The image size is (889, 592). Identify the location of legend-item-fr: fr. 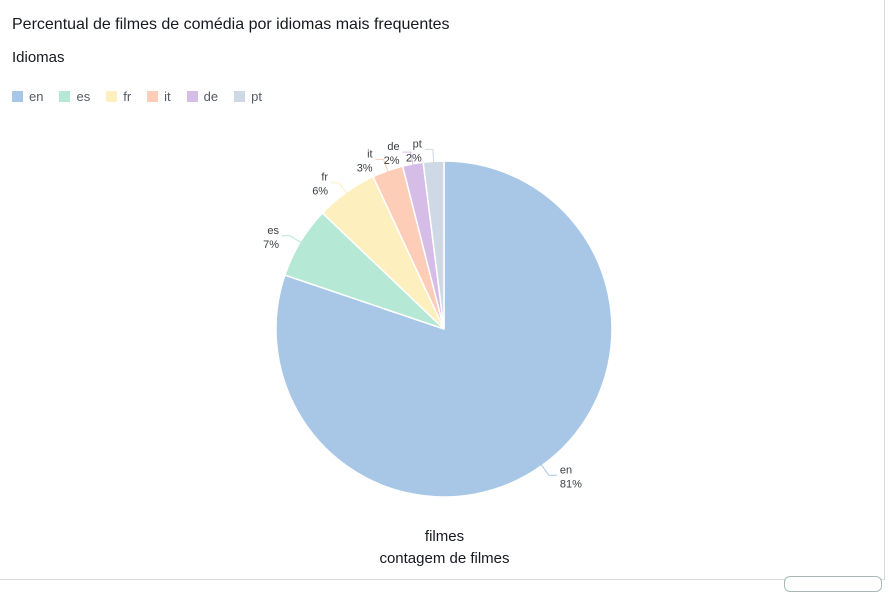
(118, 96).